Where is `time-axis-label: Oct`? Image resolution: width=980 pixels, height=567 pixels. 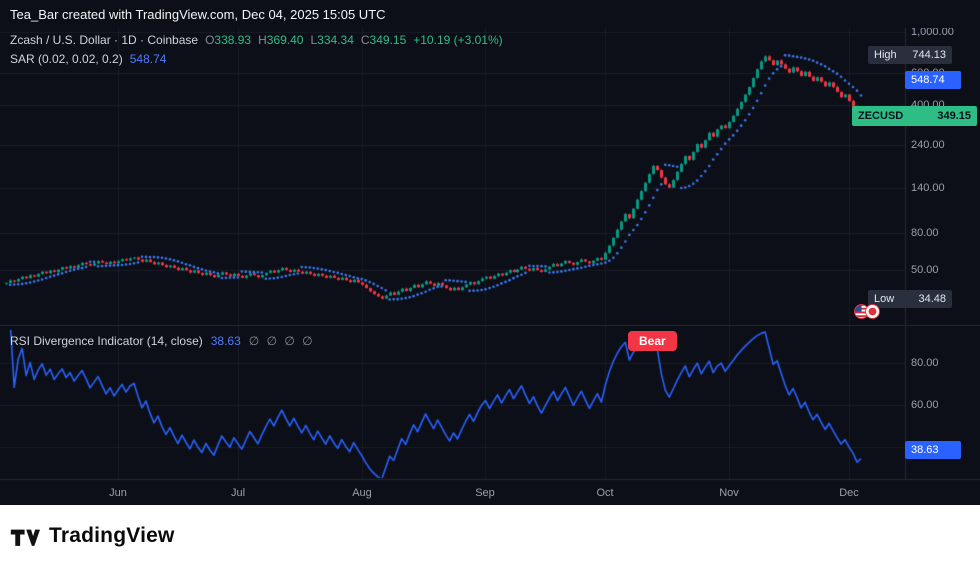
time-axis-label: Oct is located at coordinates (605, 493).